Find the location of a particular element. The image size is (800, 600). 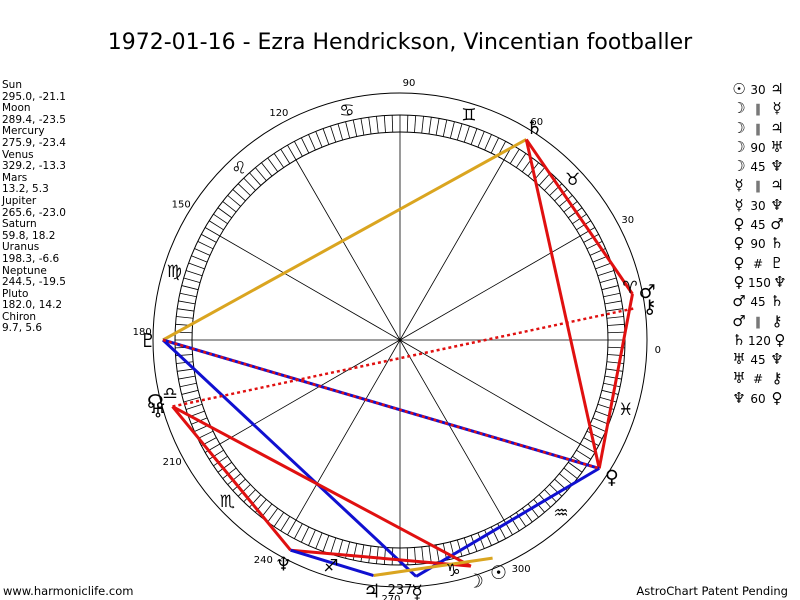

aspect-row: ☿ 30 ♆ is located at coordinates (759, 205).